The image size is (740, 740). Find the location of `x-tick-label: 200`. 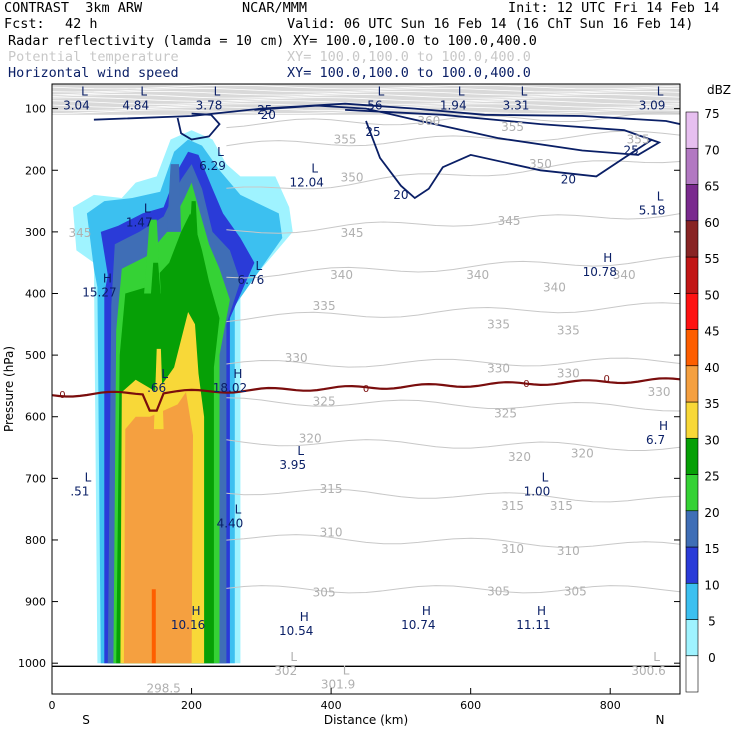

x-tick-label: 200 is located at coordinates (191, 705).